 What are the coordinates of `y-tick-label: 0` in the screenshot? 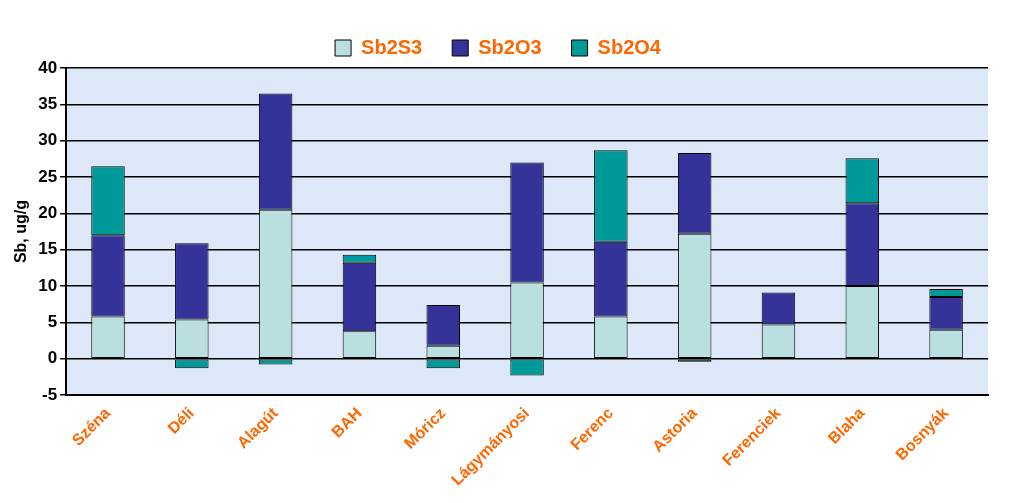 It's located at (52, 358).